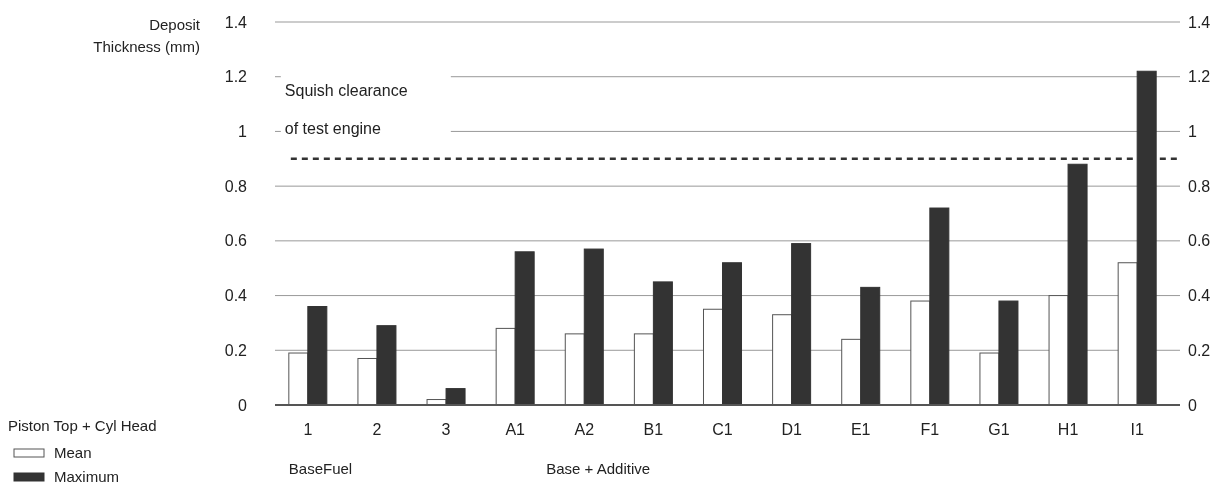 This screenshot has height=486, width=1230. I want to click on text: Squish clearance of test engine, so click(346, 109).